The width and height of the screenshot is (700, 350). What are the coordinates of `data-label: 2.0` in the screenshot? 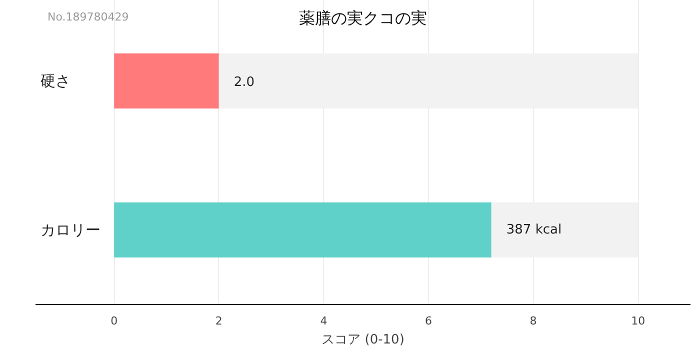 It's located at (244, 82).